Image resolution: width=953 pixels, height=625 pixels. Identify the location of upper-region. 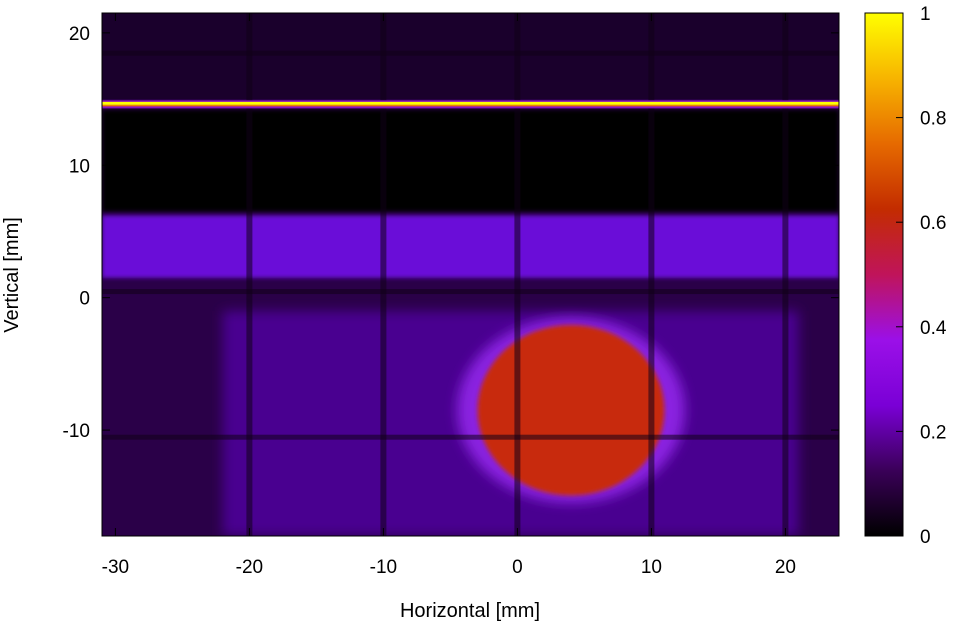
(470, 56).